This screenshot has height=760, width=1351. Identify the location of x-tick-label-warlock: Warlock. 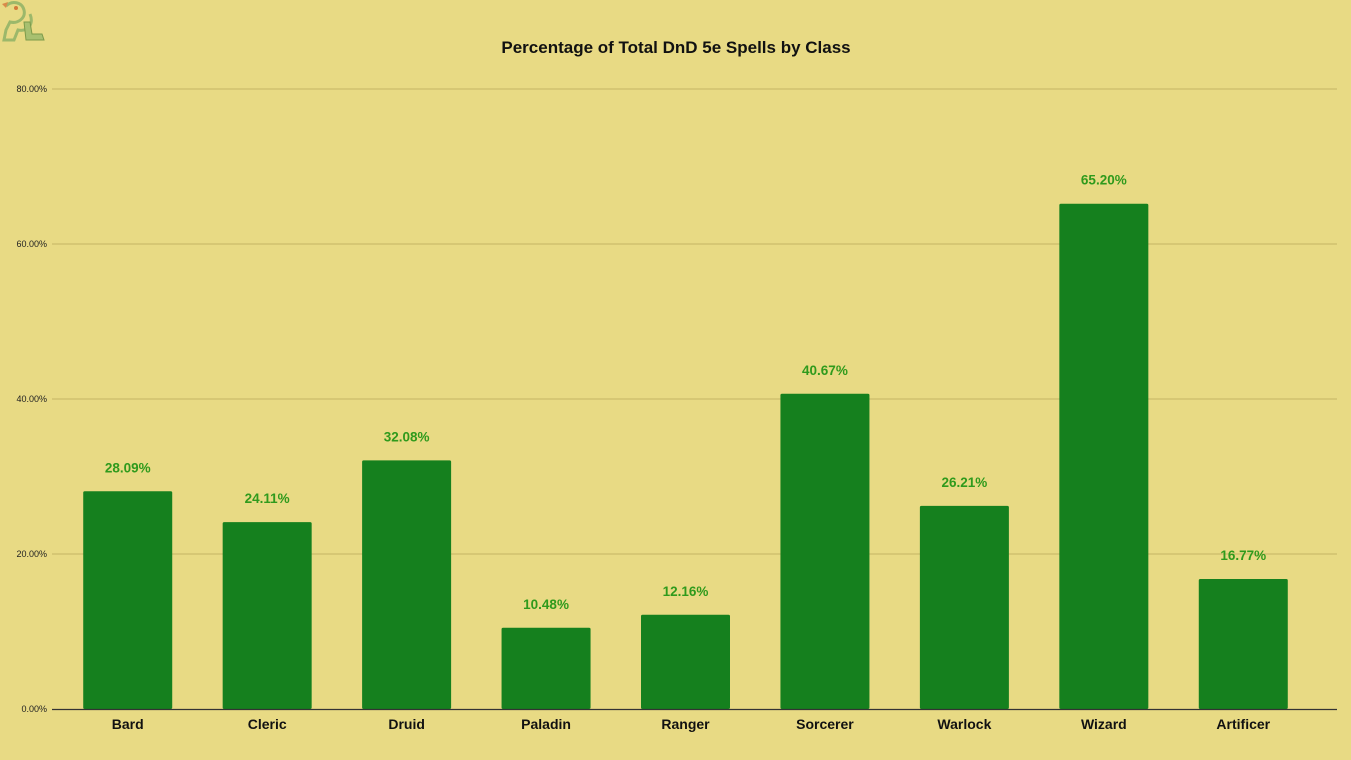
(964, 724).